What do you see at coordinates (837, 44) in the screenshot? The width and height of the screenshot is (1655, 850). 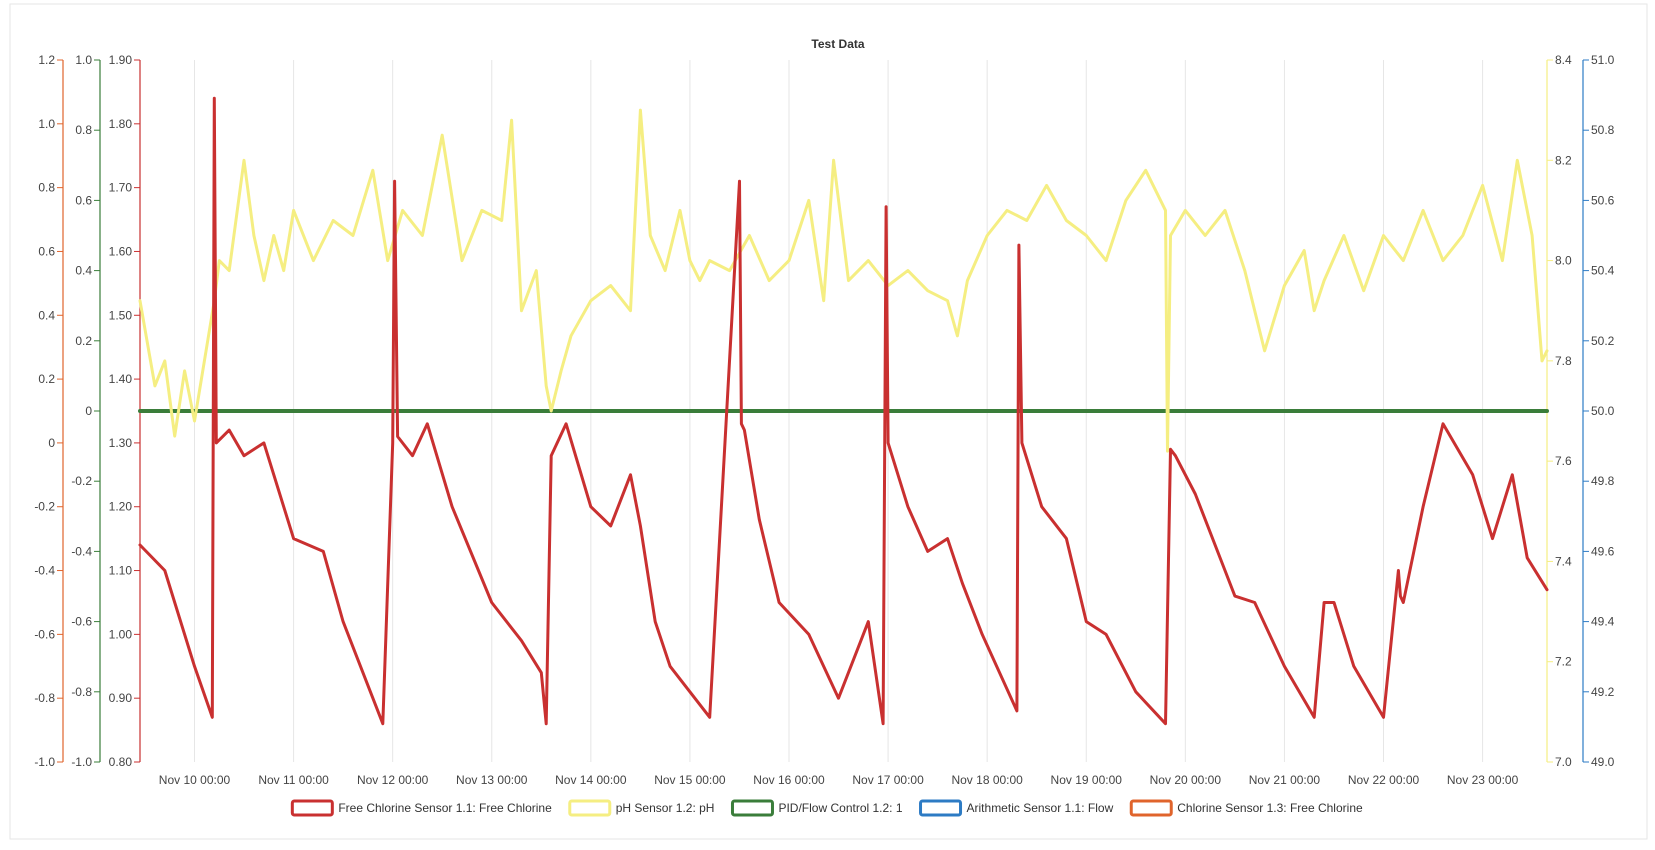 I see `chart-title: Test Data` at bounding box center [837, 44].